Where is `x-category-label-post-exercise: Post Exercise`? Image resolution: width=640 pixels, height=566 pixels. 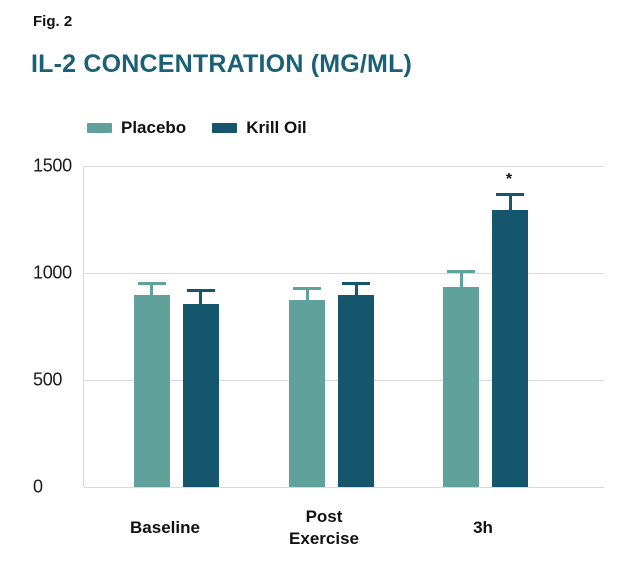
x-category-label-post-exercise: Post Exercise is located at coordinates (324, 527).